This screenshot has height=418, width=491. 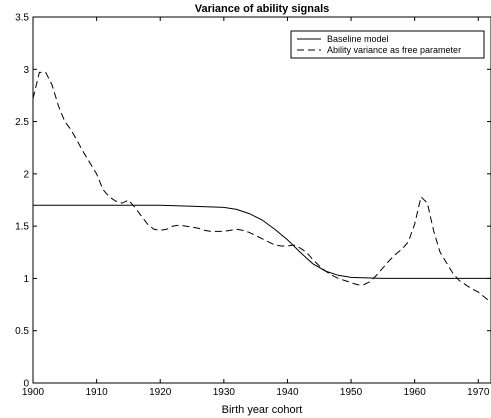 What do you see at coordinates (415, 392) in the screenshot?
I see `x-tick-label: 1960` at bounding box center [415, 392].